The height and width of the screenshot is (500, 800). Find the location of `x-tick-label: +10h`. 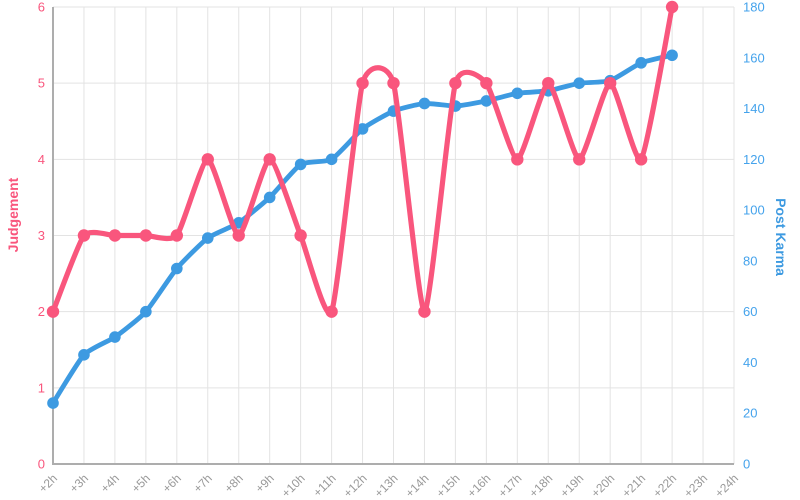

x-tick-label: +10h is located at coordinates (293, 485).